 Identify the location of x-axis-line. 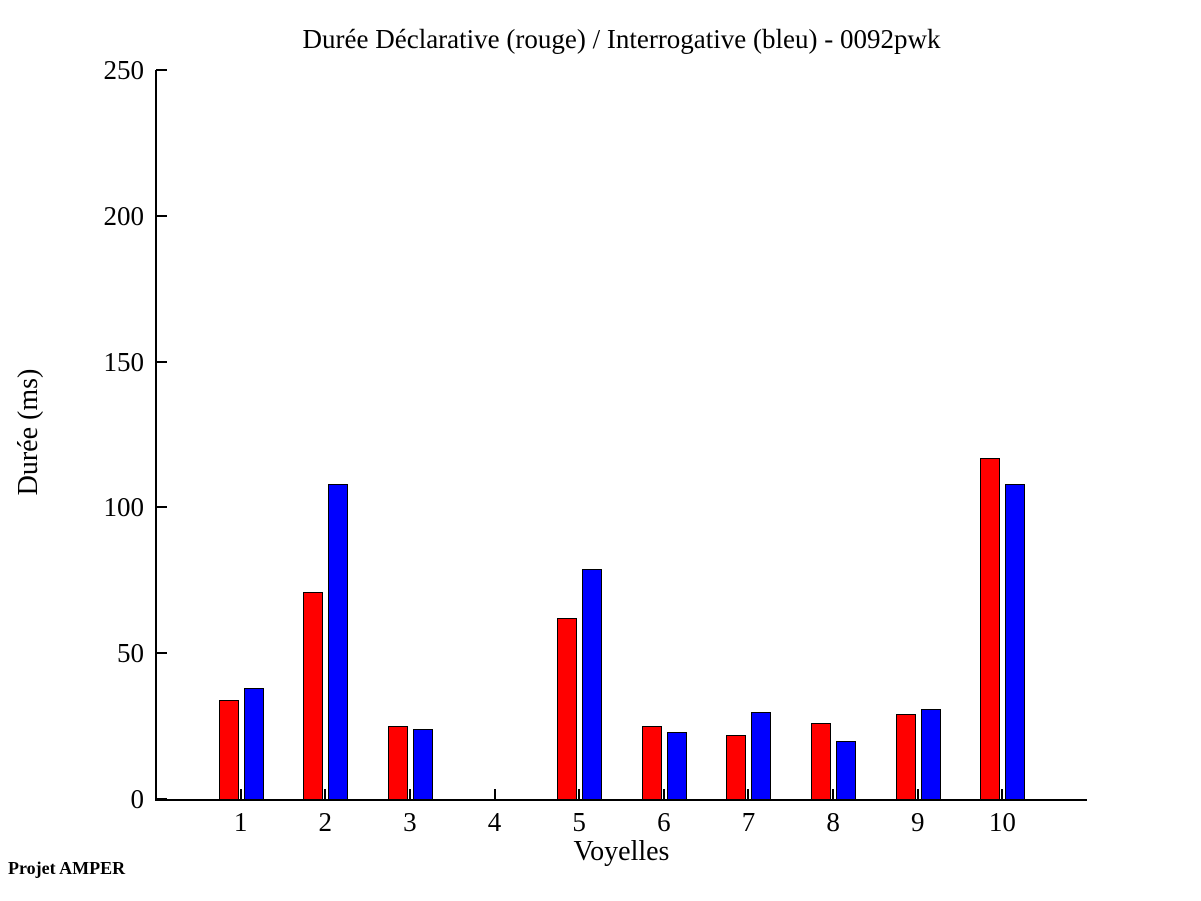
(621, 800).